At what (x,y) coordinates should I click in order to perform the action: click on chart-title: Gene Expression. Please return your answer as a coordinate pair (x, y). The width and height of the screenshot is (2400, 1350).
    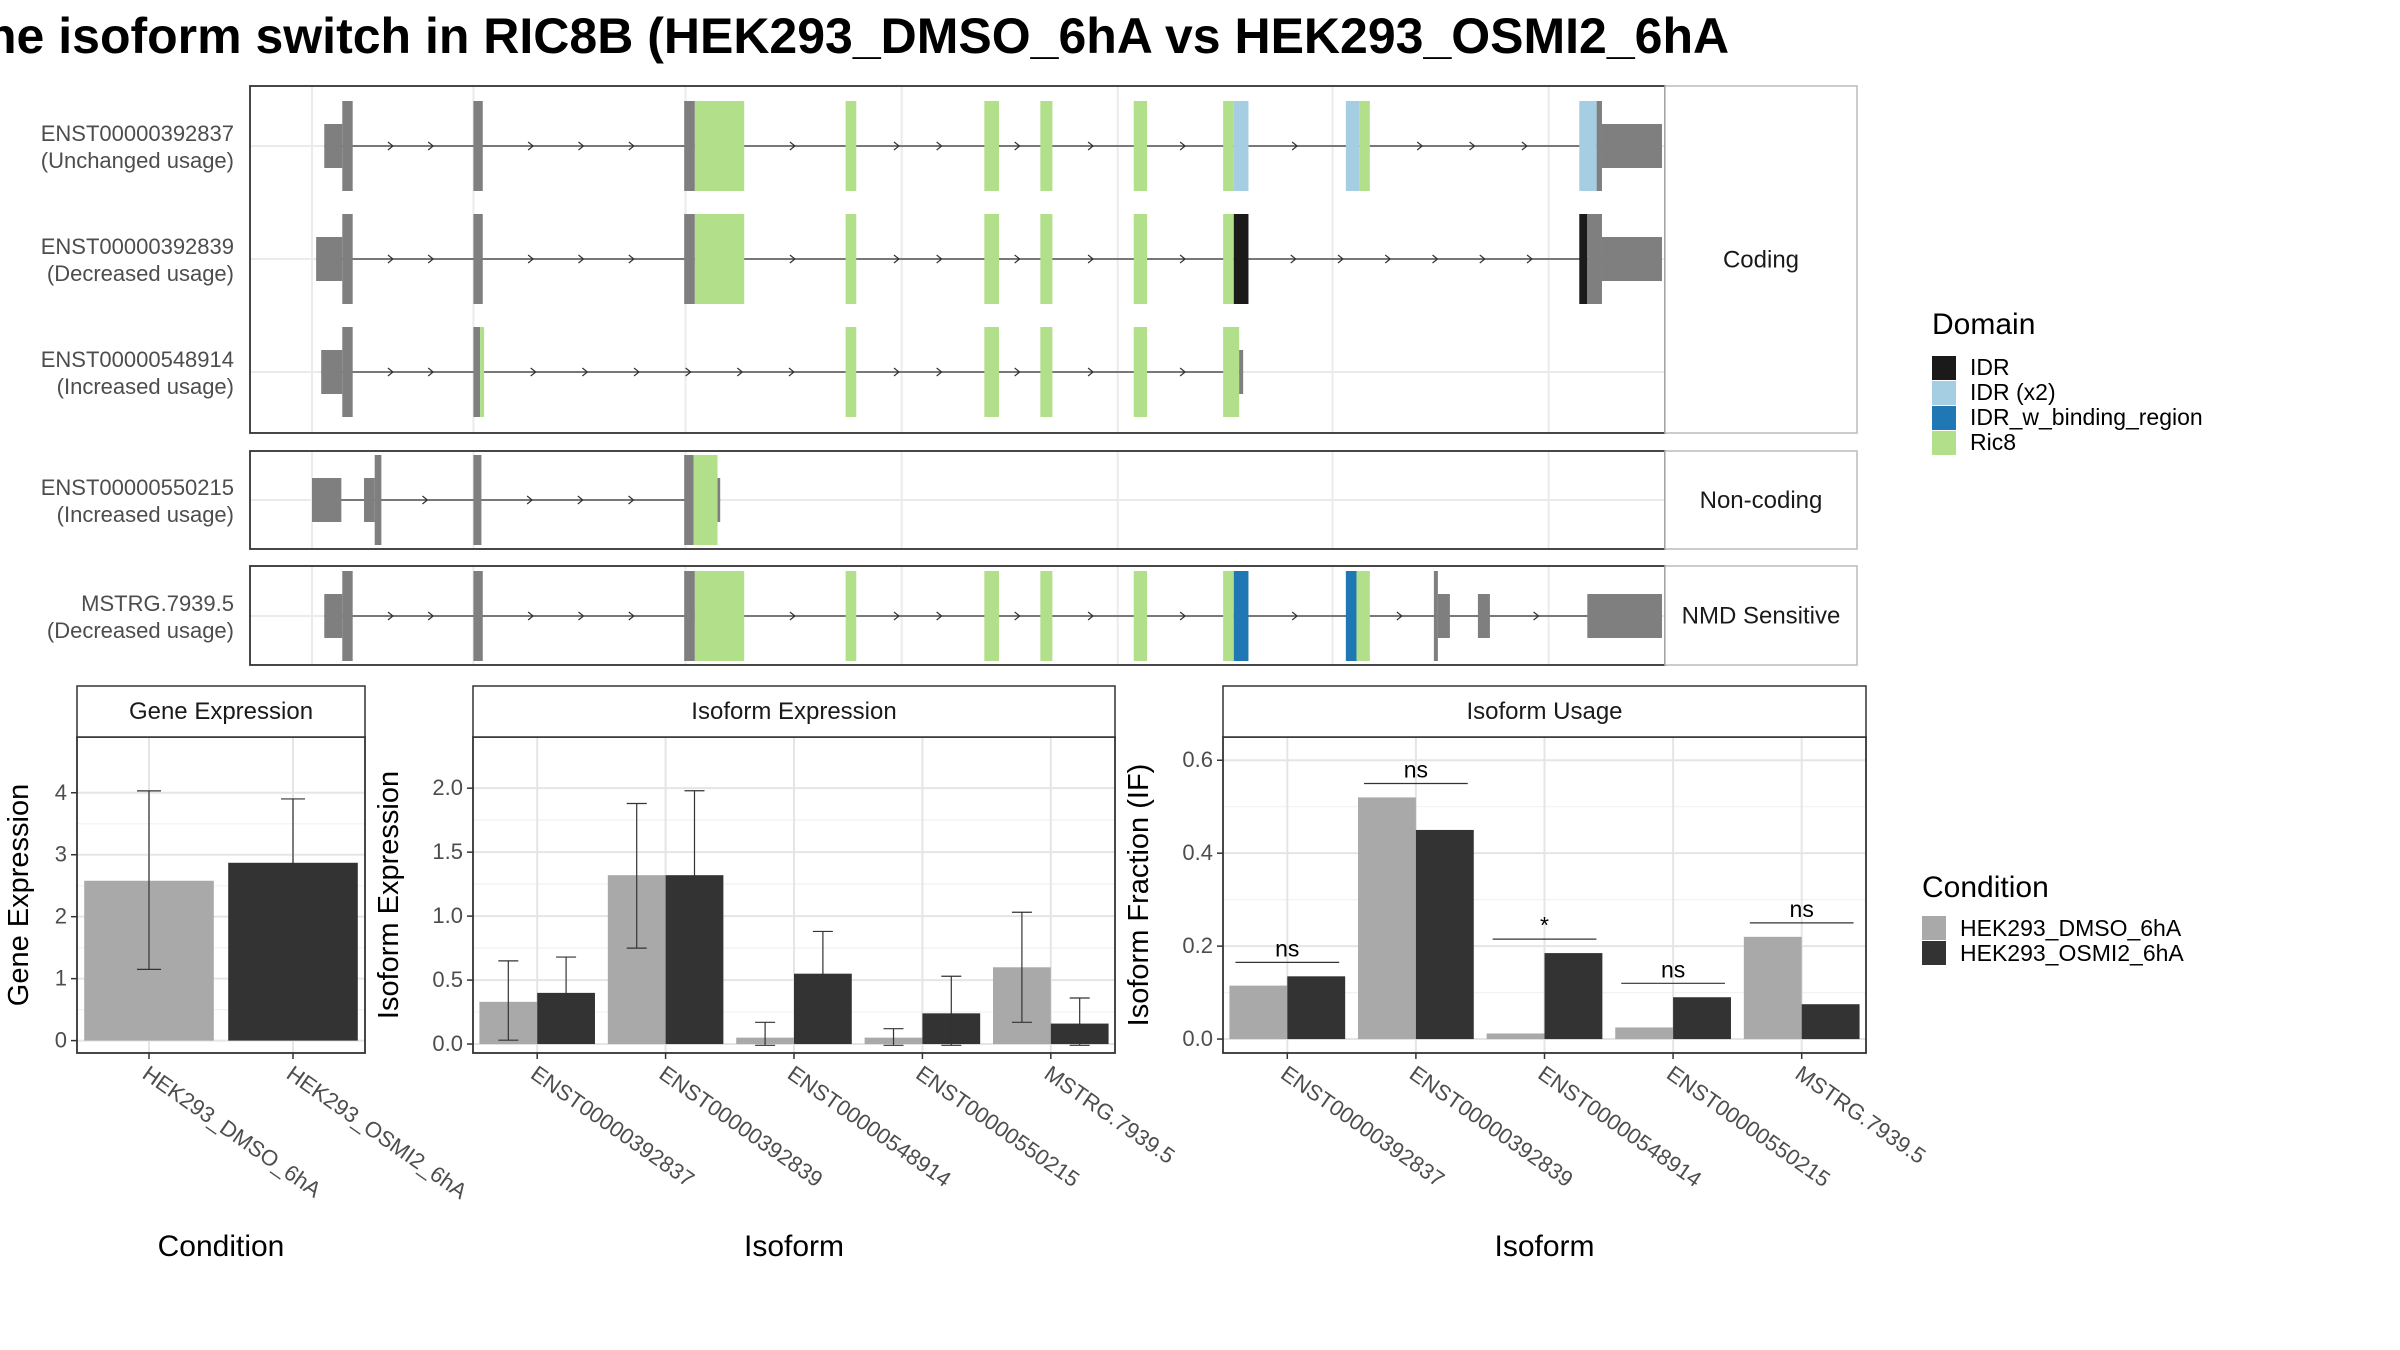
    Looking at the image, I should click on (221, 711).